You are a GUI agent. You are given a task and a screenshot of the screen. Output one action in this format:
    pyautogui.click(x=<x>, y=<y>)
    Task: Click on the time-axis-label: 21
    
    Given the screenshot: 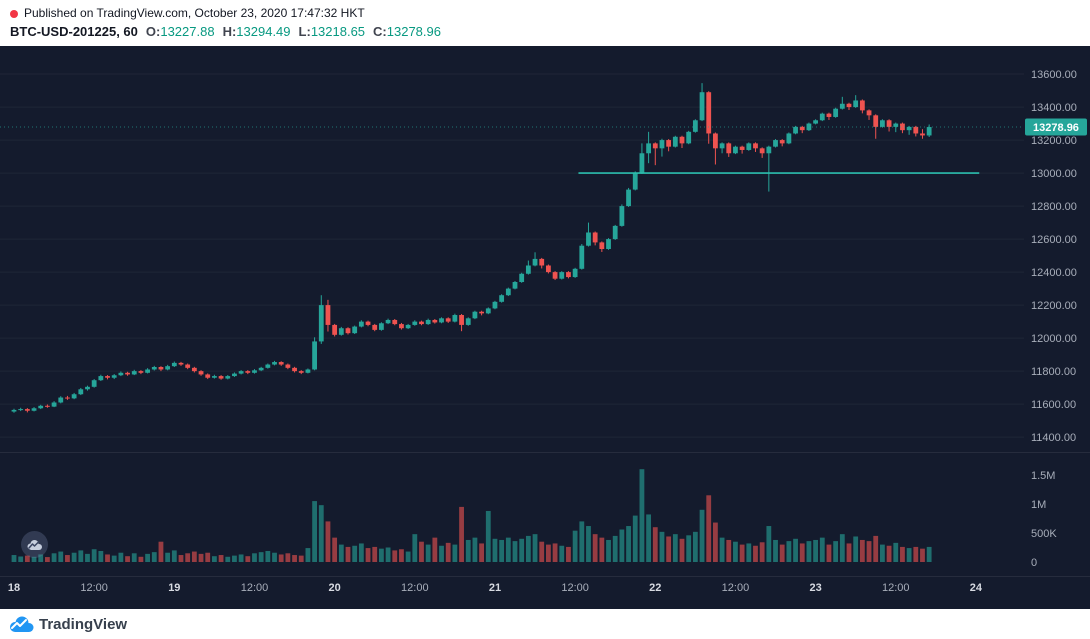 What is the action you would take?
    pyautogui.click(x=495, y=588)
    